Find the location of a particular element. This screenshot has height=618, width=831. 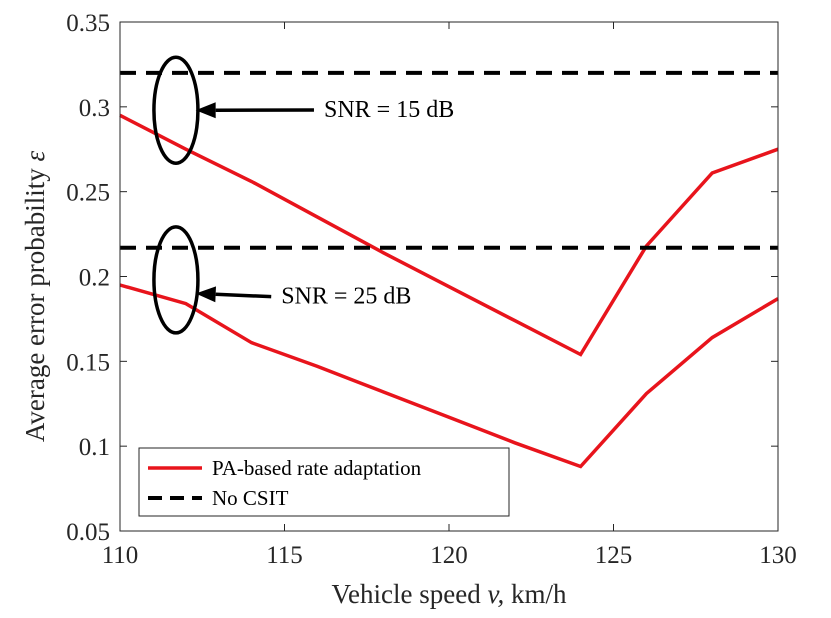

y-tick-label: 0.25 is located at coordinates (88, 193).